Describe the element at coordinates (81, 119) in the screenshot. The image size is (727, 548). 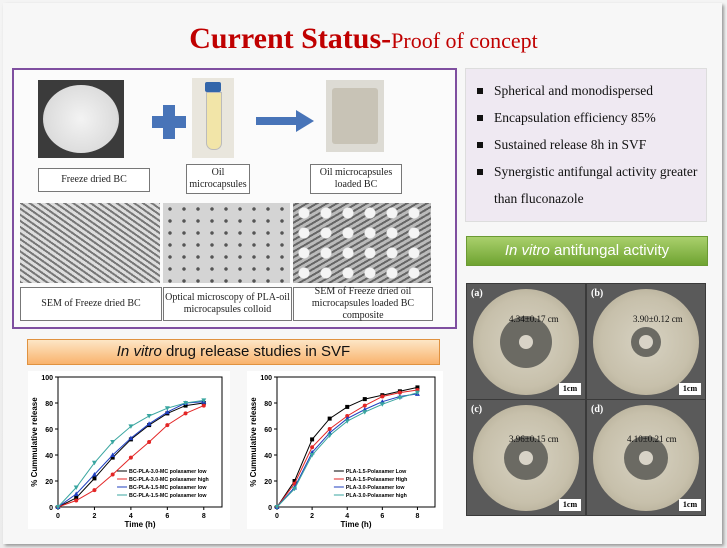
I see `freeze-dried-bc-photo` at that location.